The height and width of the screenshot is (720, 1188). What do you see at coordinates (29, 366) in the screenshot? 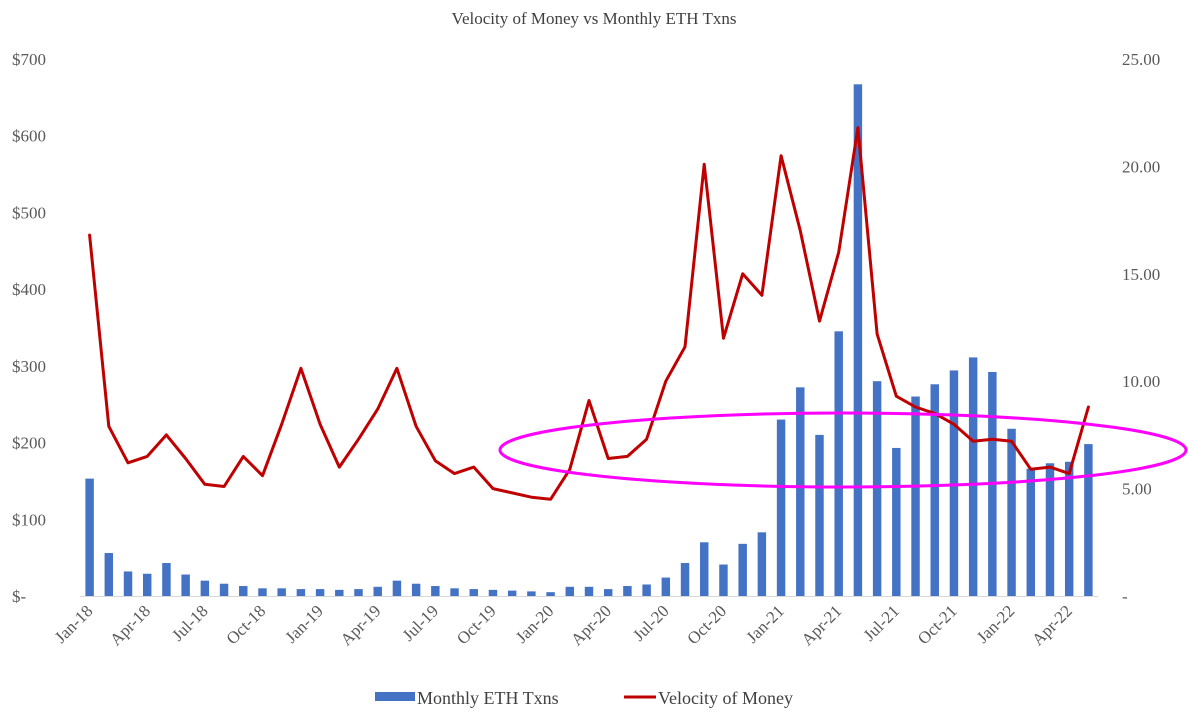
I see `left-tick-label: $300` at bounding box center [29, 366].